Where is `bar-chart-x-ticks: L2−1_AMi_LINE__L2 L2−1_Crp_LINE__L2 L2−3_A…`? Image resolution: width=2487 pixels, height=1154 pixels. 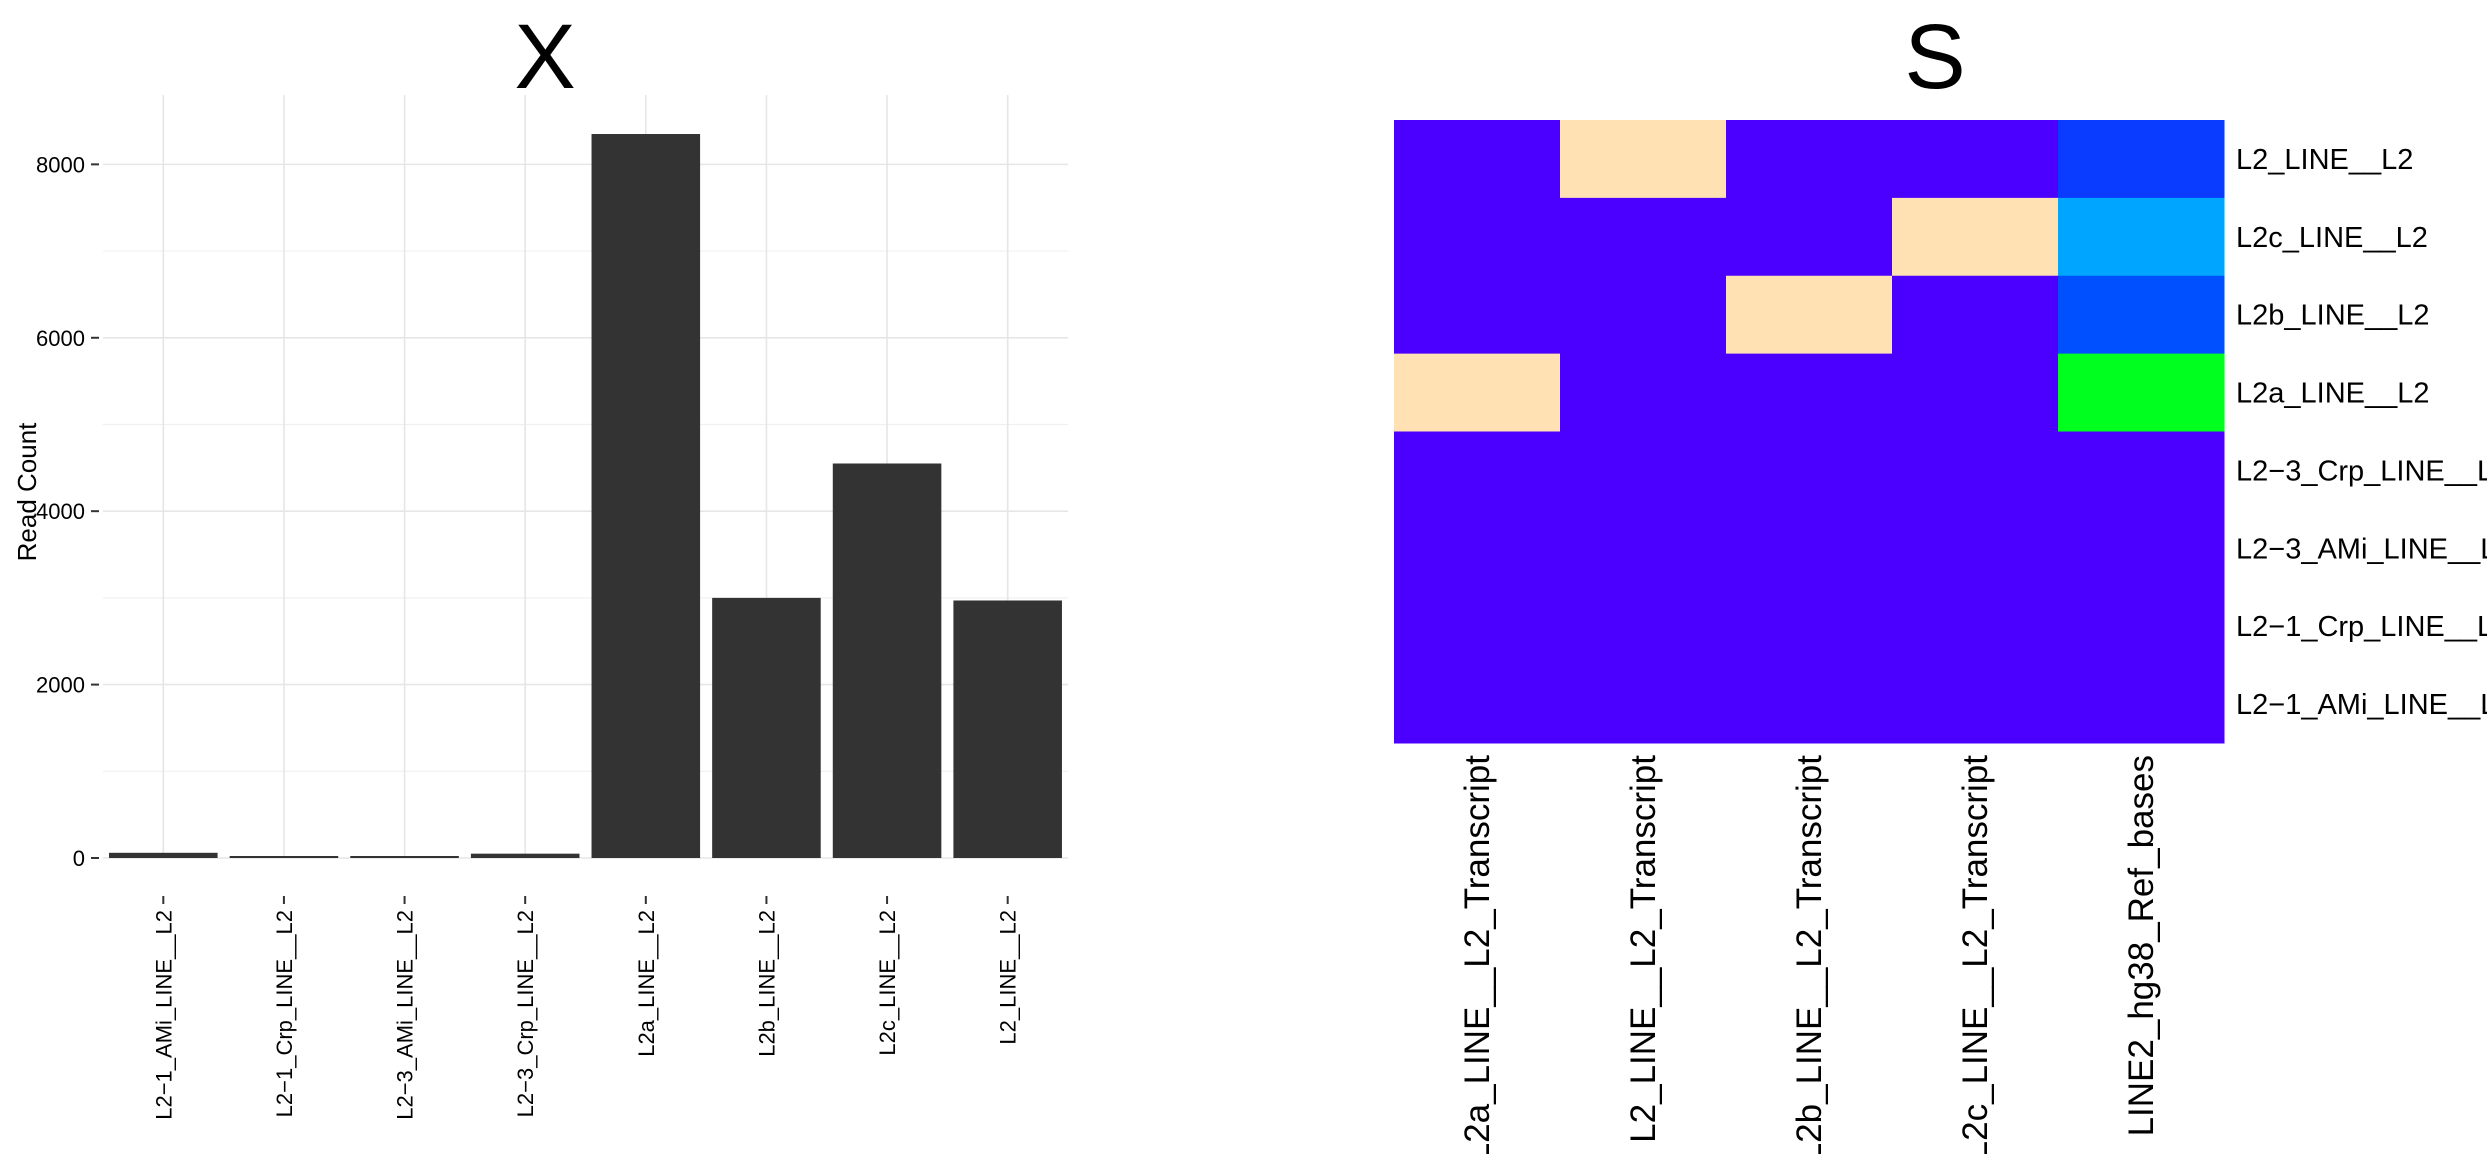
bar-chart-x-ticks: L2−1_AMi_LINE__L2 L2−1_Crp_LINE__L2 L2−3_A… is located at coordinates (586, 1008).